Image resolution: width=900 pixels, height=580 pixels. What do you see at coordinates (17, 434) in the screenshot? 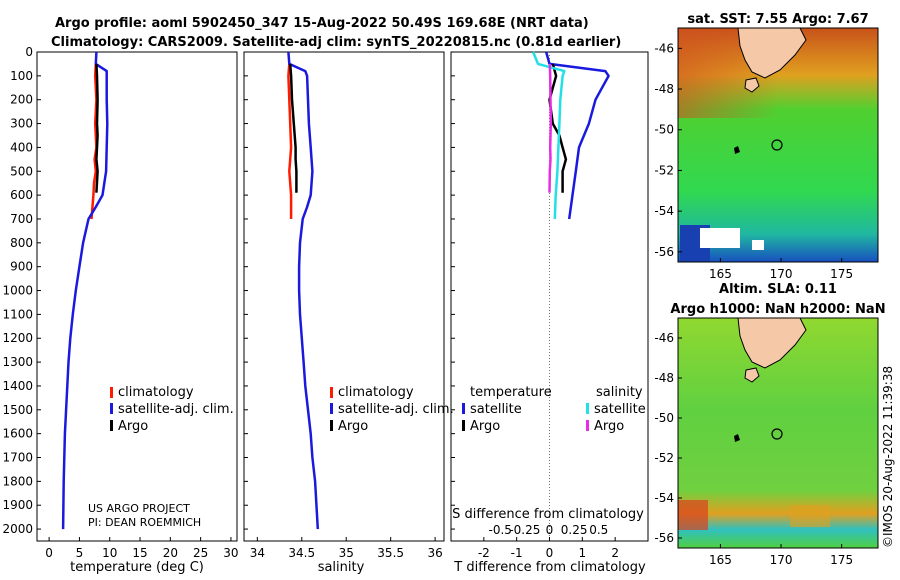
I see `y-tick-label: 1600` at bounding box center [17, 434].